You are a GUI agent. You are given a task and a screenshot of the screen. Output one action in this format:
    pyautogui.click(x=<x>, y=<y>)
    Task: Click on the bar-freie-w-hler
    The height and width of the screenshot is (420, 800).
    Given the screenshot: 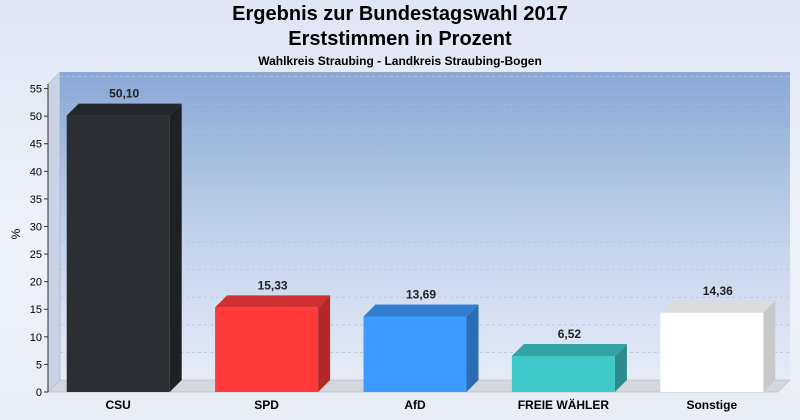 What is the action you would take?
    pyautogui.click(x=569, y=368)
    